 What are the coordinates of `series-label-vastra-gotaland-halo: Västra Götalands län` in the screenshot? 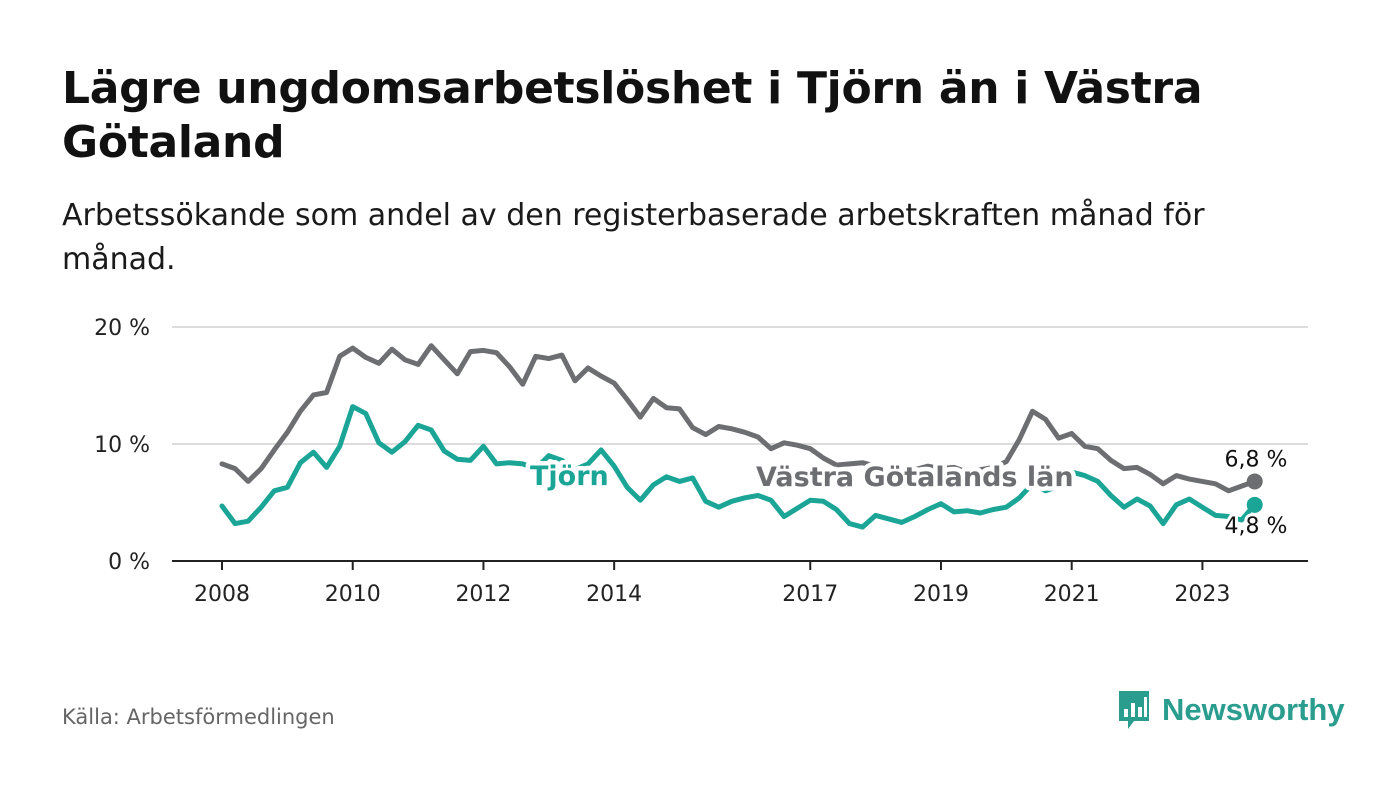 It's located at (915, 477).